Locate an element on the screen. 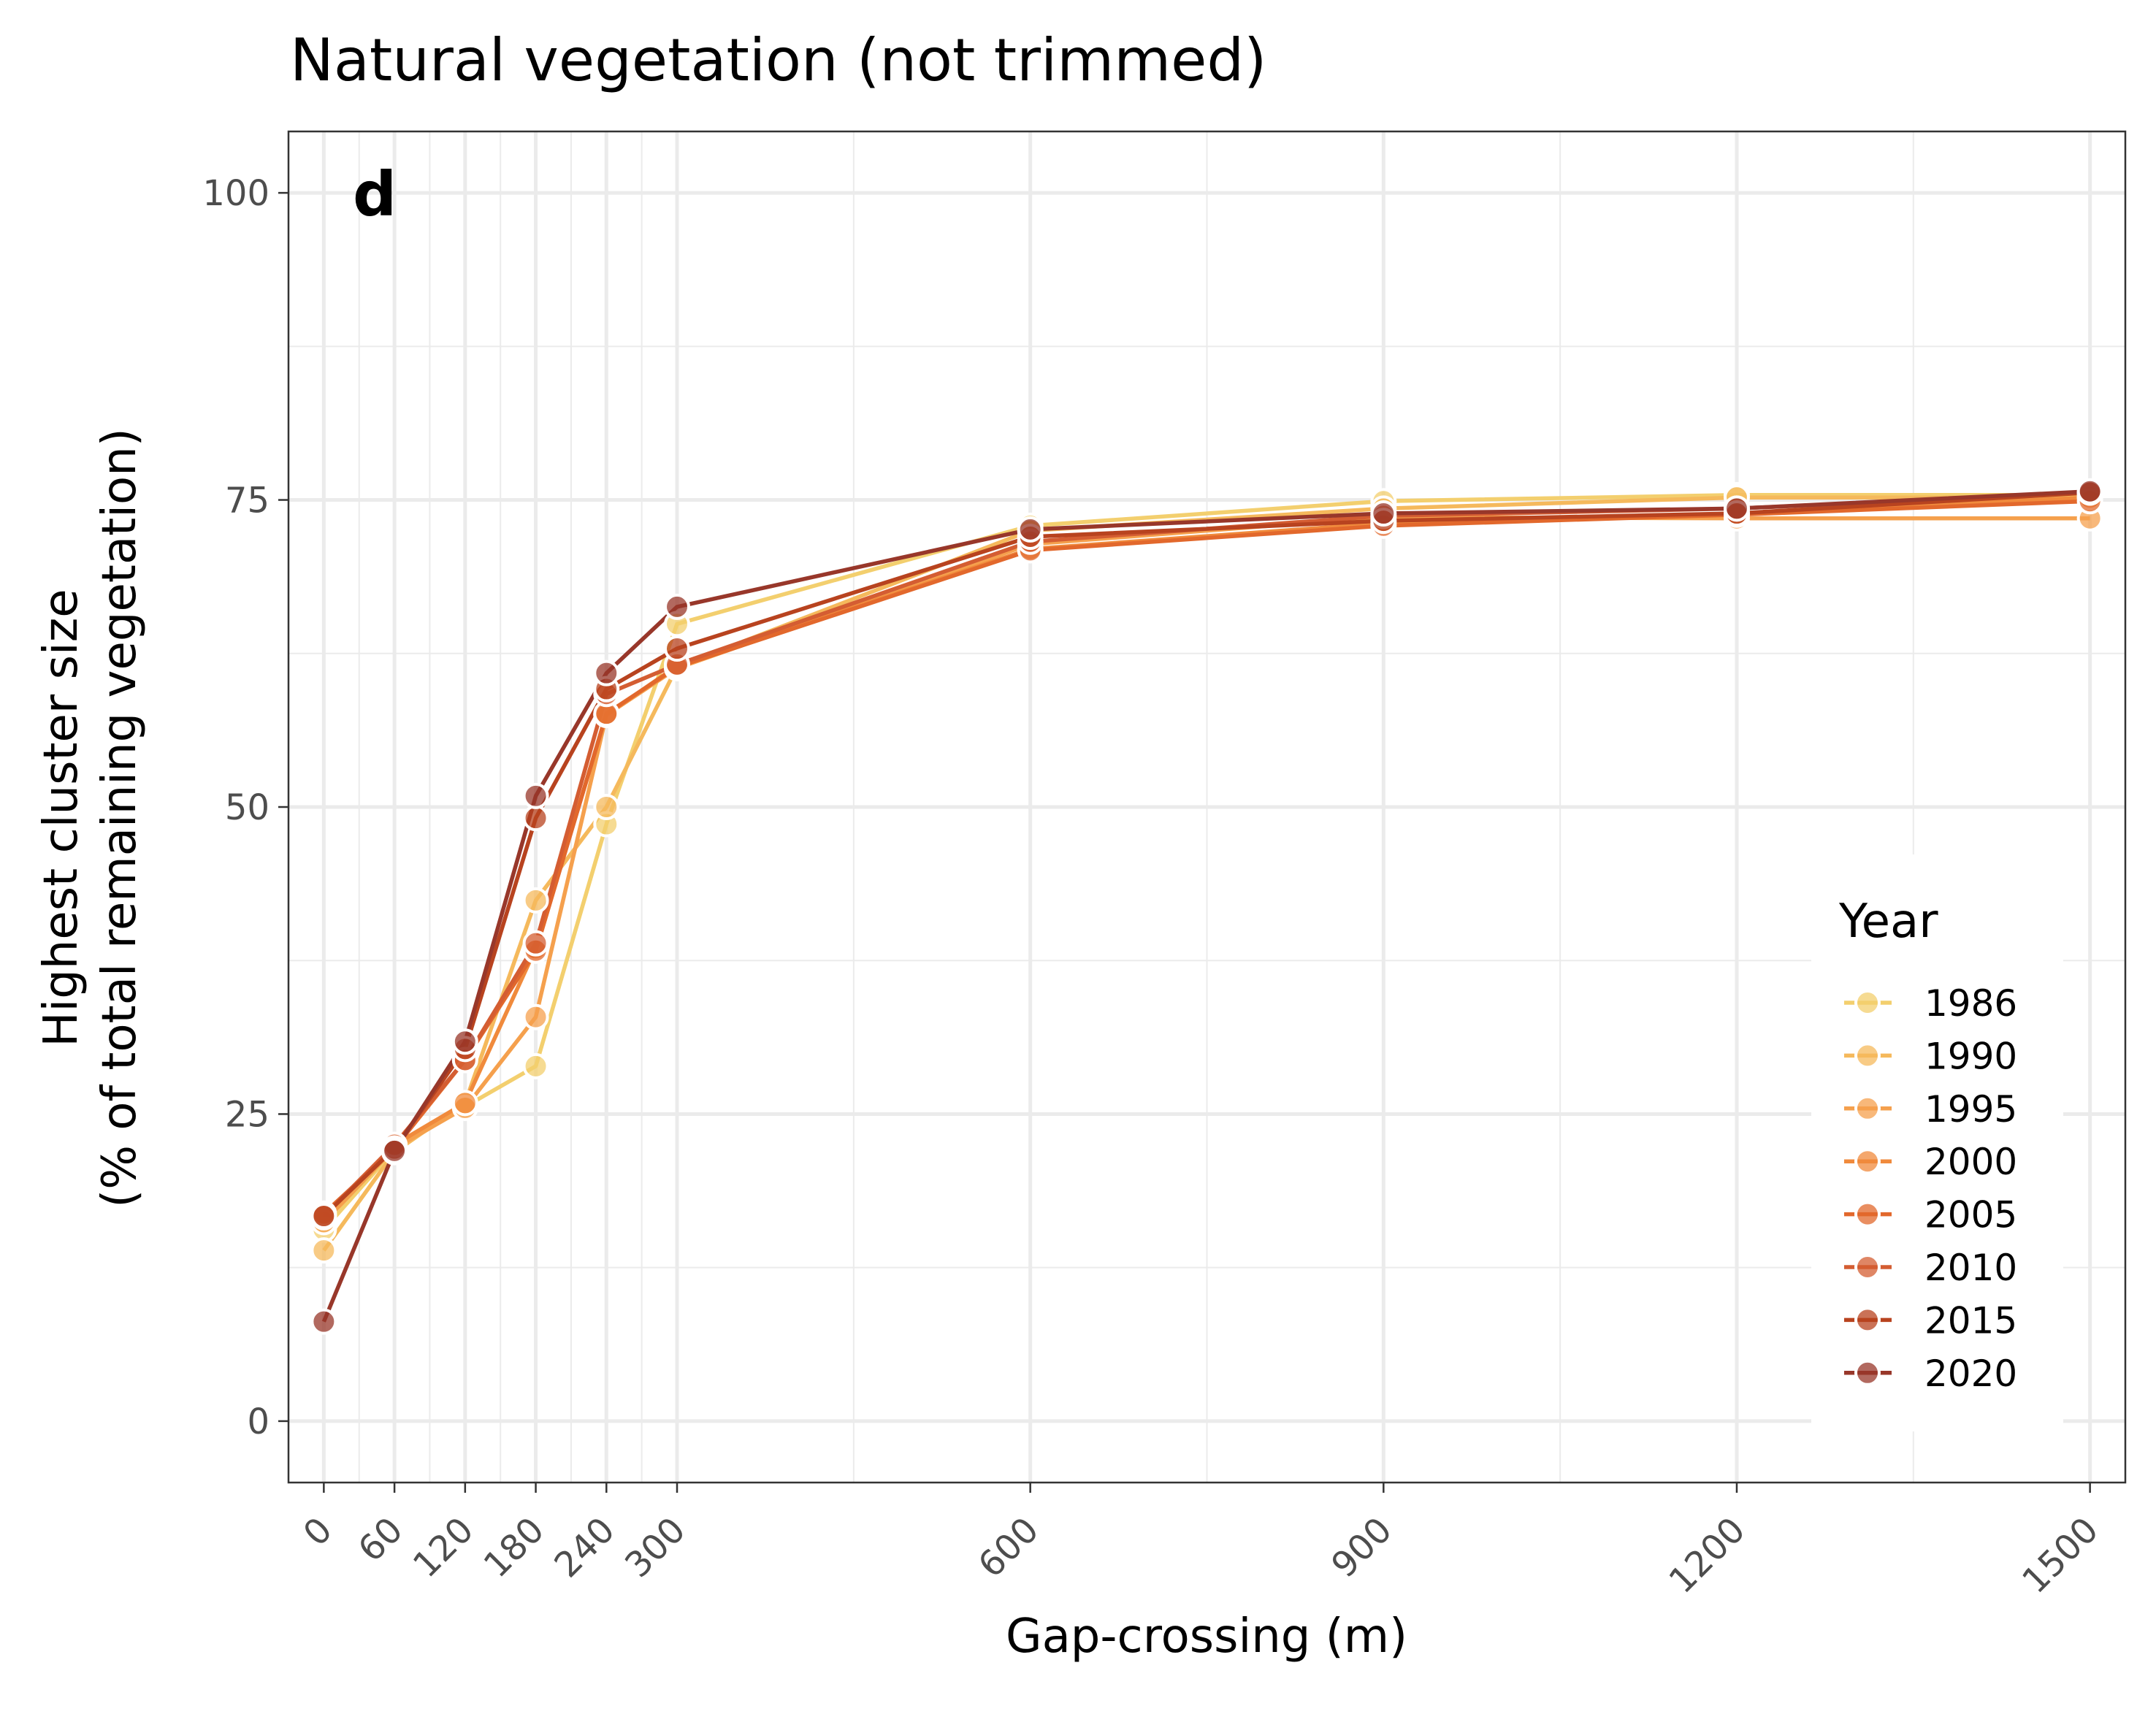 This screenshot has width=2156, height=1725. y-axis-title-line2: (% of total remaining vegetation) is located at coordinates (120, 817).